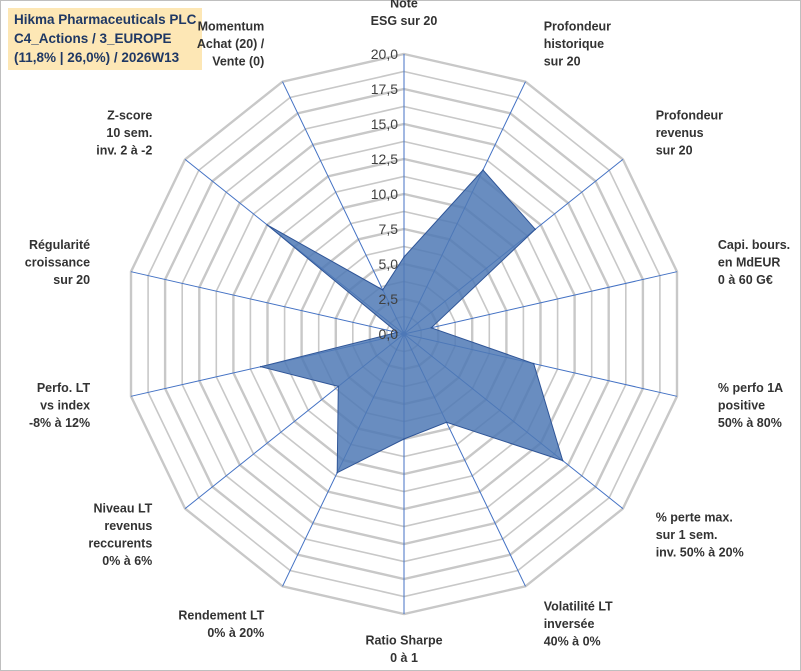  I want to click on axis-label-line: historique, so click(574, 44).